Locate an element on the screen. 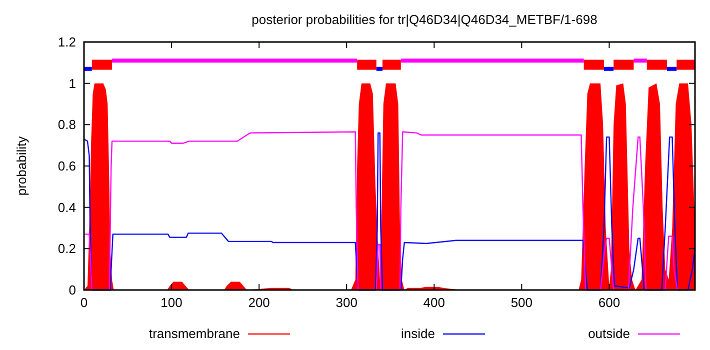 The height and width of the screenshot is (350, 710). legend-label: outside is located at coordinates (609, 333).